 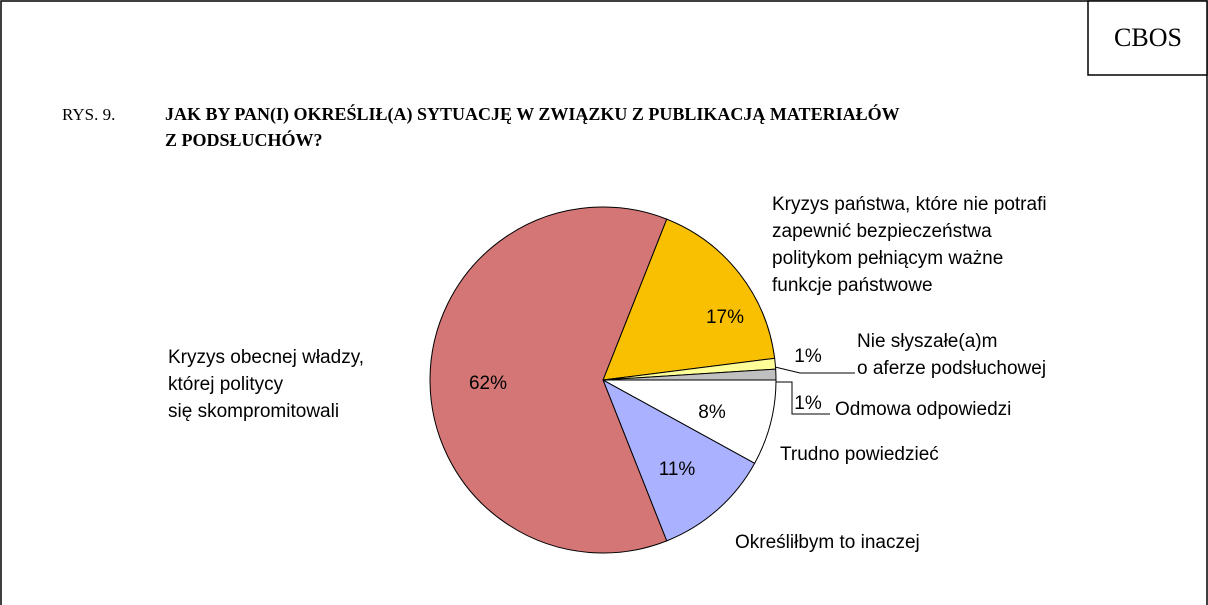 What do you see at coordinates (488, 383) in the screenshot?
I see `value-label: 62%` at bounding box center [488, 383].